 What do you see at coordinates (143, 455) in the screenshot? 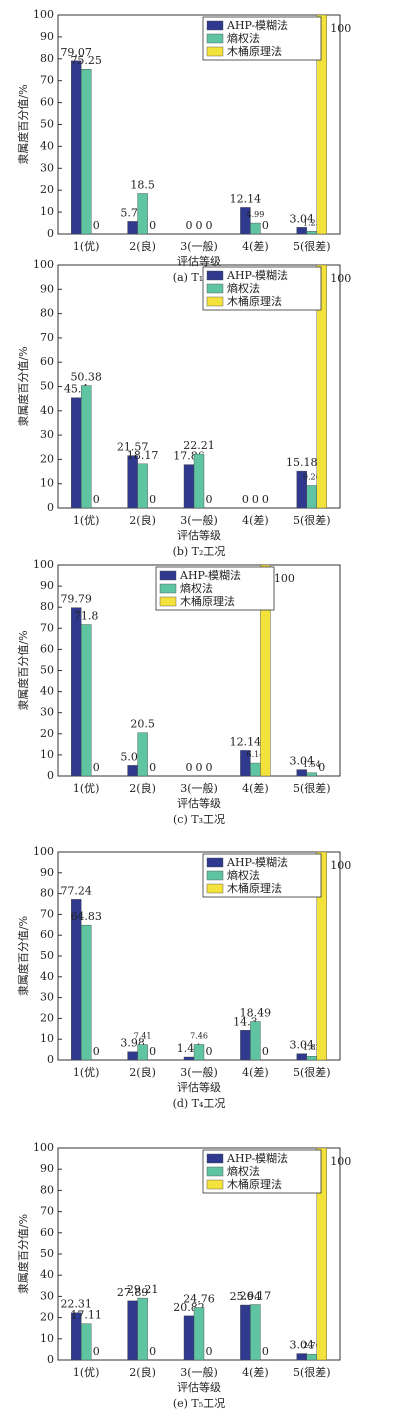
I see `value-label: 18.17` at bounding box center [143, 455].